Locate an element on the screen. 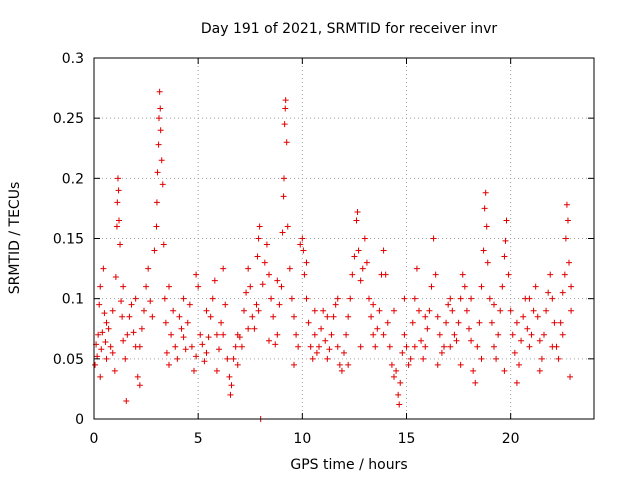  y-tick-label: 0.15 is located at coordinates (68, 240).